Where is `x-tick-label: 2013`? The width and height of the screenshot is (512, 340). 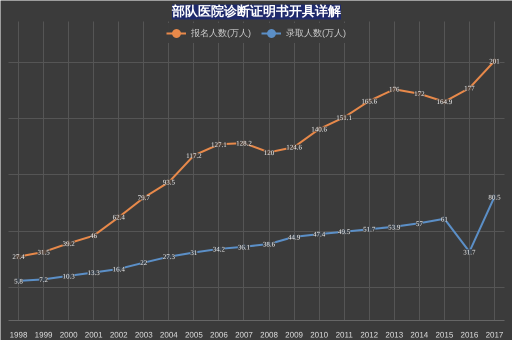 x-tick-label: 2013 is located at coordinates (394, 335).